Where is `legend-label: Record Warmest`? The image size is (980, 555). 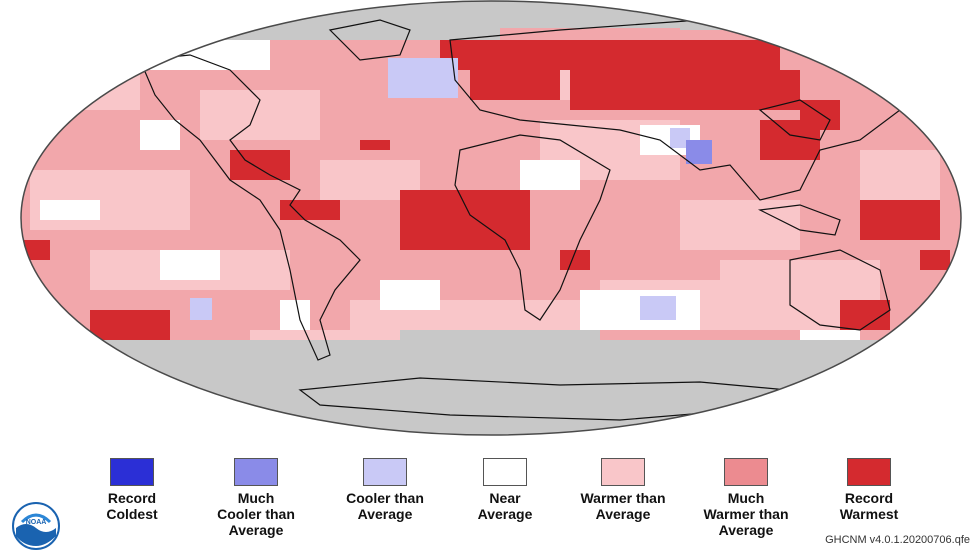 legend-label: Record Warmest is located at coordinates (869, 506).